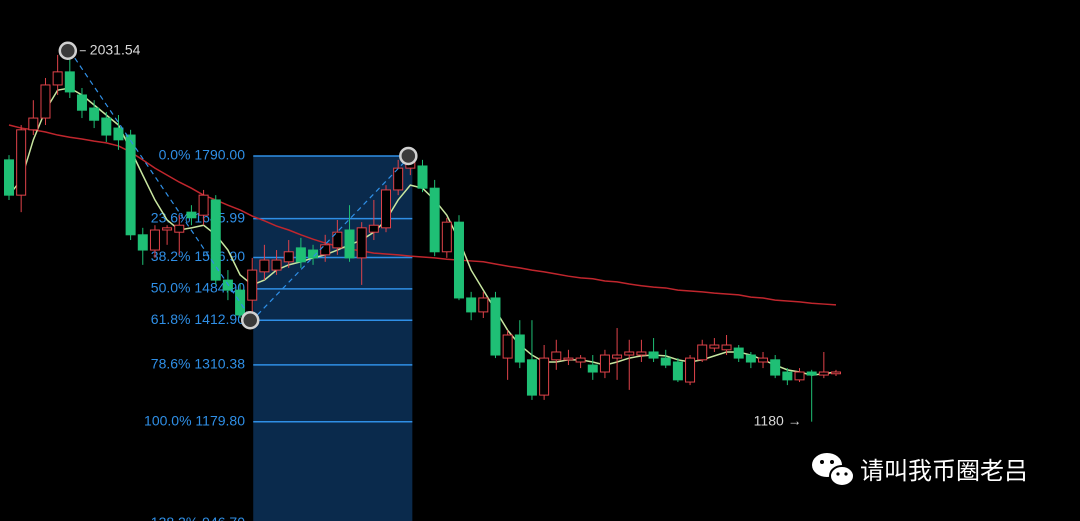  Describe the element at coordinates (115, 49) in the screenshot. I see `high-label: 2031.54` at that location.